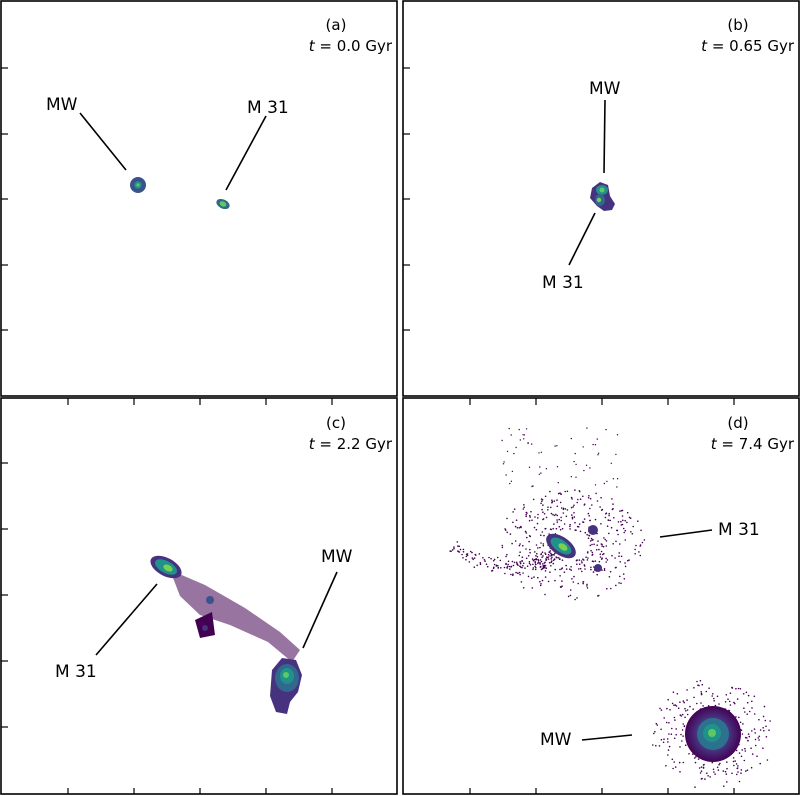  What do you see at coordinates (607, 737) in the screenshot?
I see `panel-d-leader-mw` at bounding box center [607, 737].